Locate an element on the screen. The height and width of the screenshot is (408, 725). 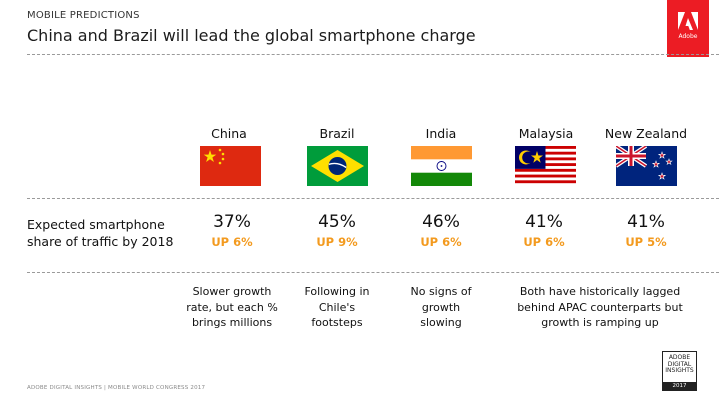
brazil-flag is located at coordinates (337, 166).